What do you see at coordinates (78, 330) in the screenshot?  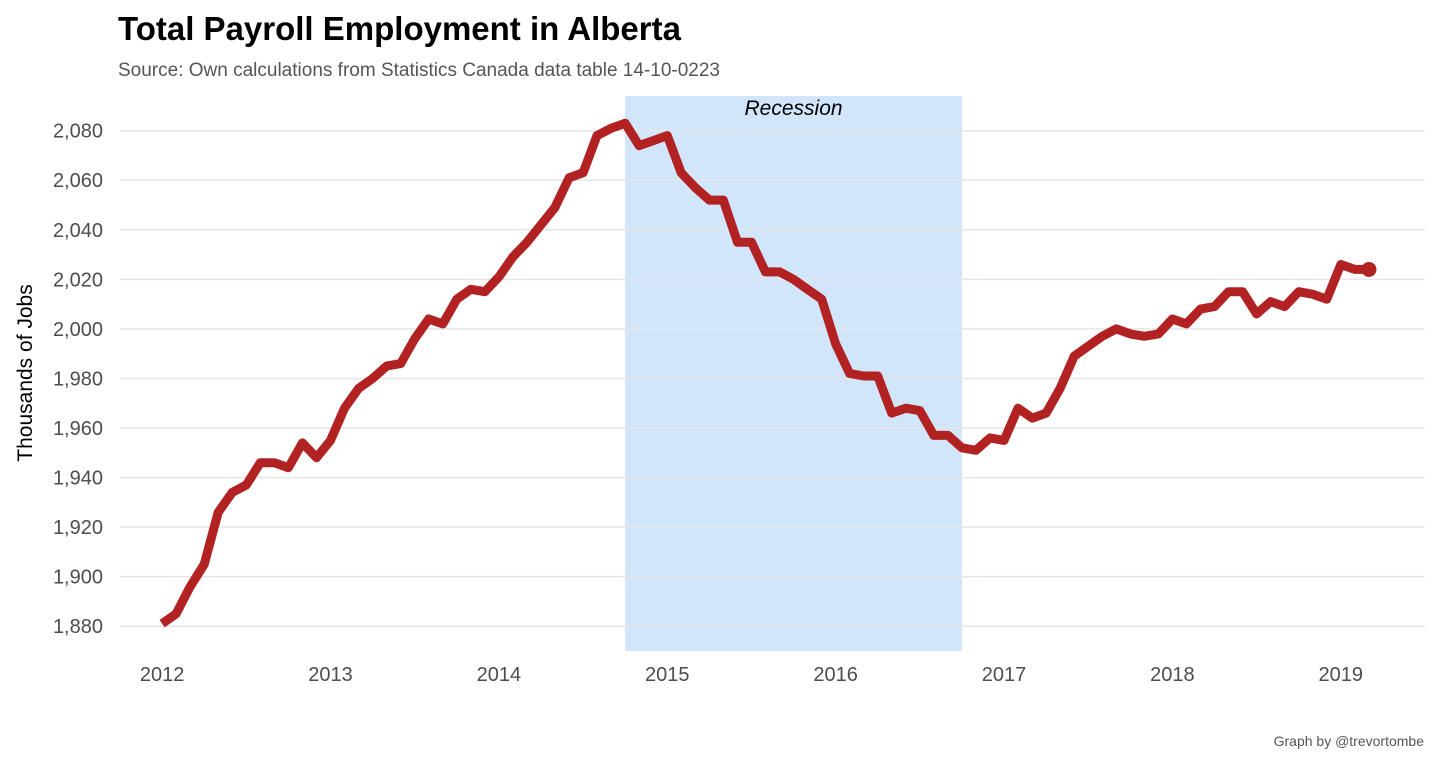 I see `y-tick-label: 2,000` at bounding box center [78, 330].